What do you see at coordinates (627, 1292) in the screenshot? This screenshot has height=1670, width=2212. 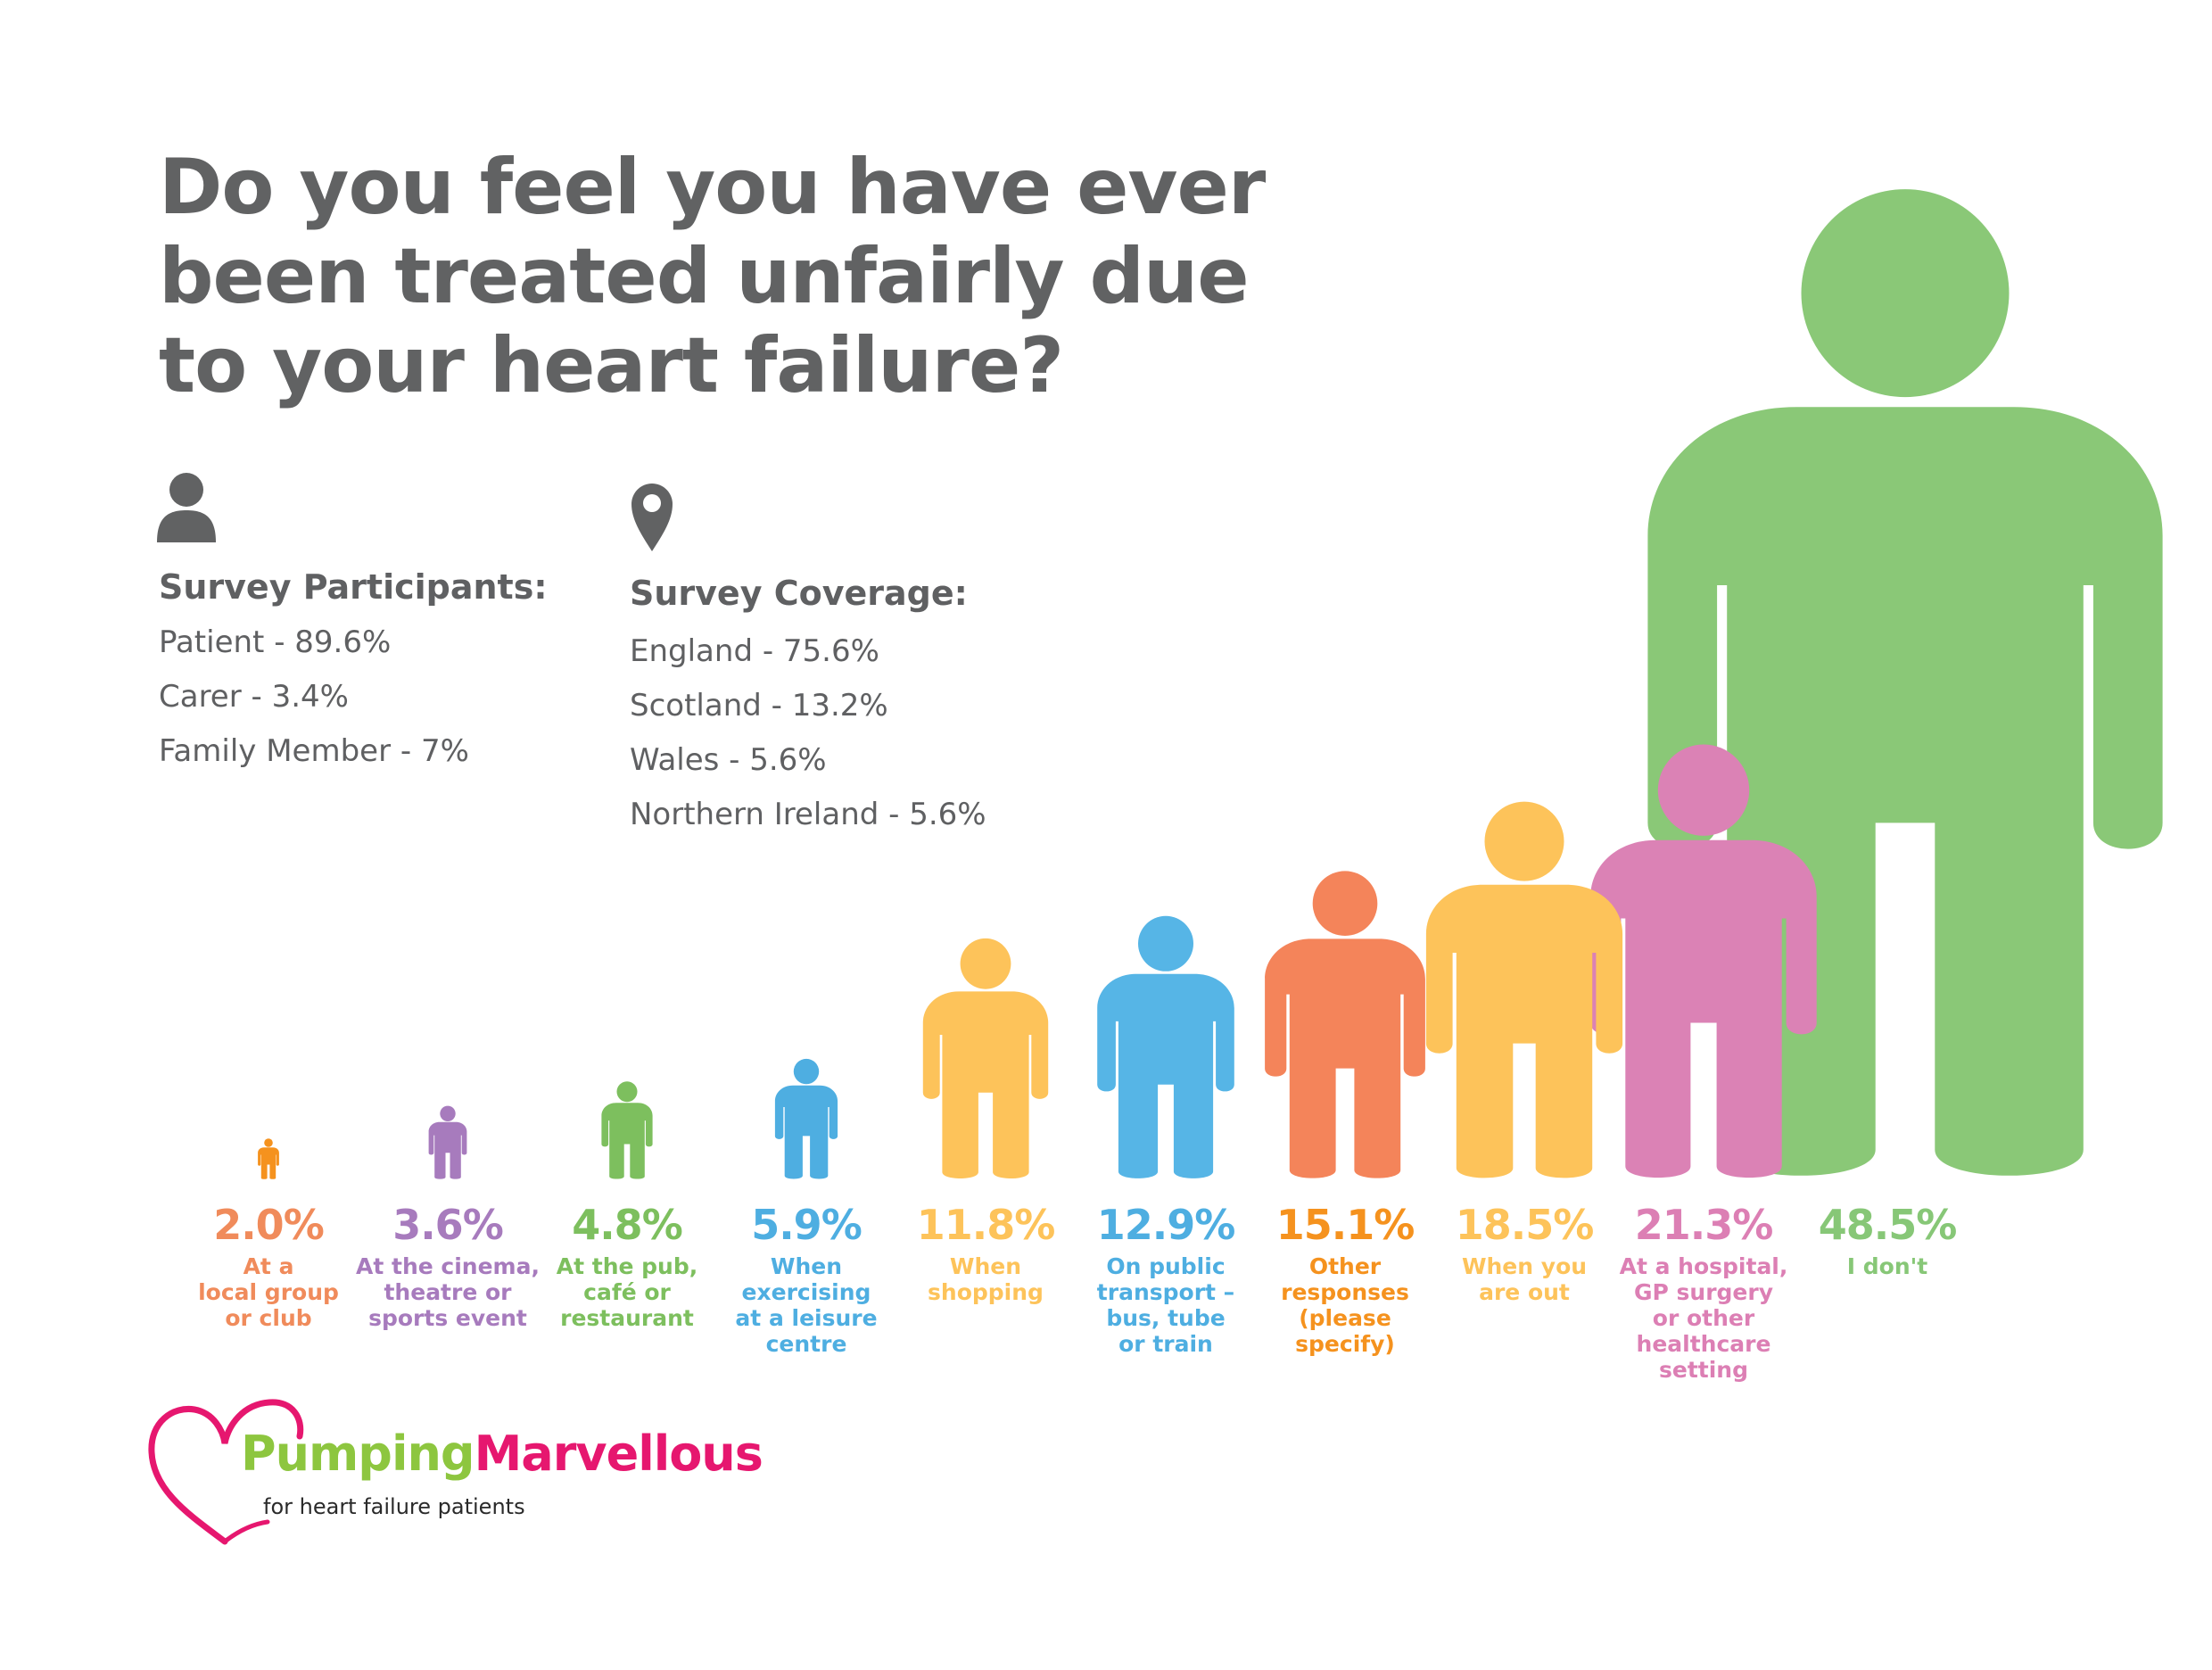 I see `category-label: At the pub, café or restaurant` at bounding box center [627, 1292].